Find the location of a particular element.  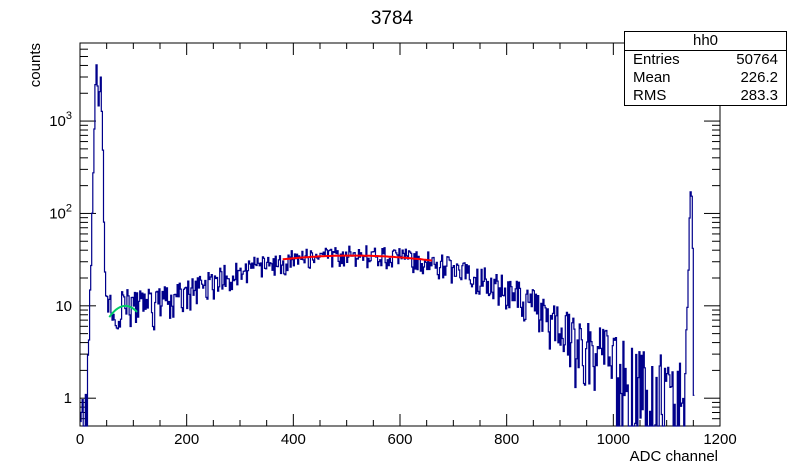

x-tick-label: 600 is located at coordinates (399, 439).